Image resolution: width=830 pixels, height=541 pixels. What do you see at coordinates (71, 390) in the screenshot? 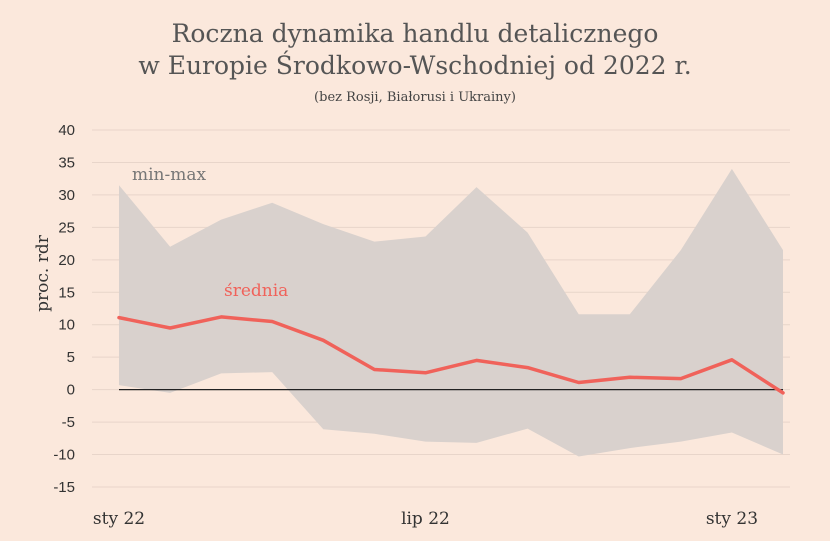
I see `y-tick-label: 0` at bounding box center [71, 390].